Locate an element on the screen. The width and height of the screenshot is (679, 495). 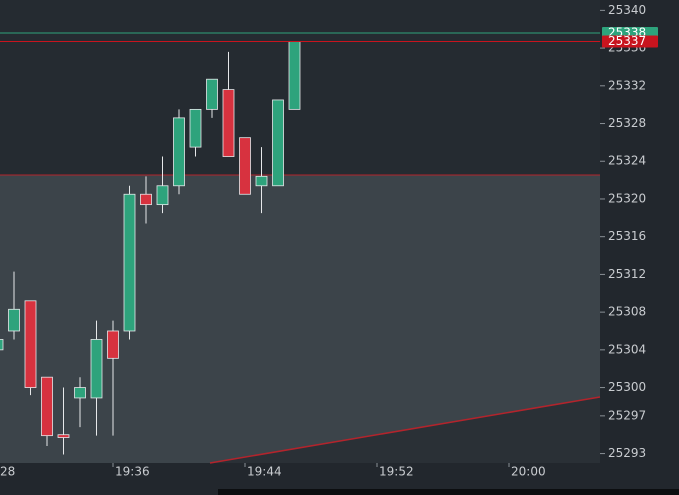
price-axis-panel is located at coordinates (639, 247).